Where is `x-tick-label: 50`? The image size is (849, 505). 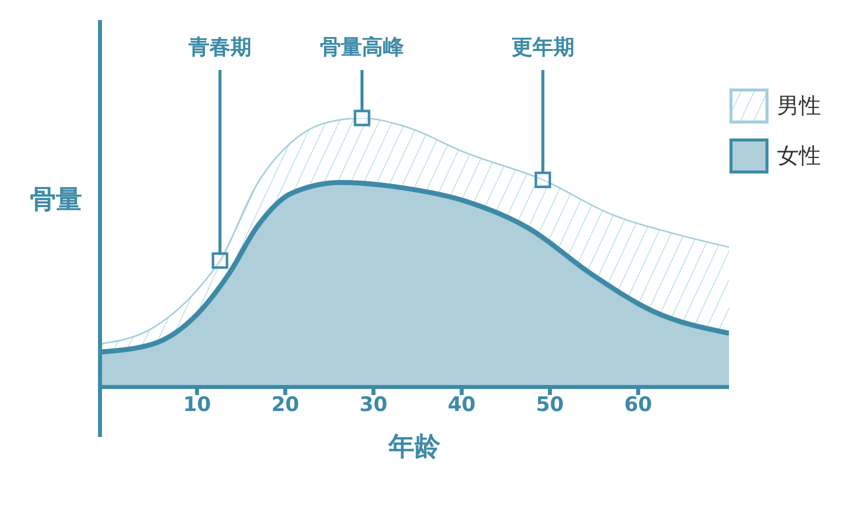
x-tick-label: 50 is located at coordinates (550, 404).